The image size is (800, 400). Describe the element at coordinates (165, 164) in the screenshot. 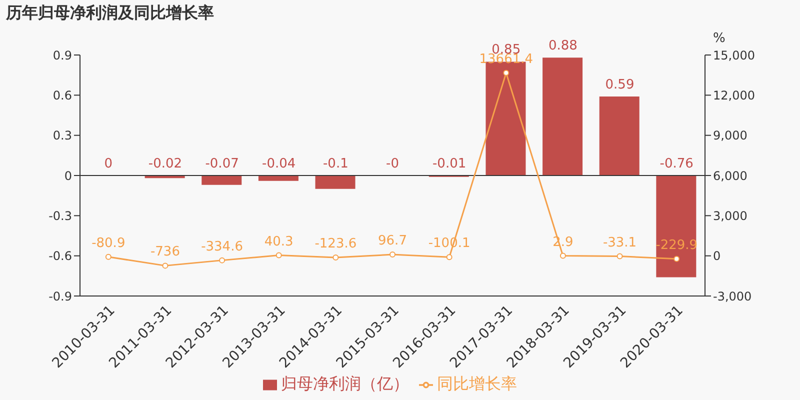

I see `data-label: -0.02` at that location.